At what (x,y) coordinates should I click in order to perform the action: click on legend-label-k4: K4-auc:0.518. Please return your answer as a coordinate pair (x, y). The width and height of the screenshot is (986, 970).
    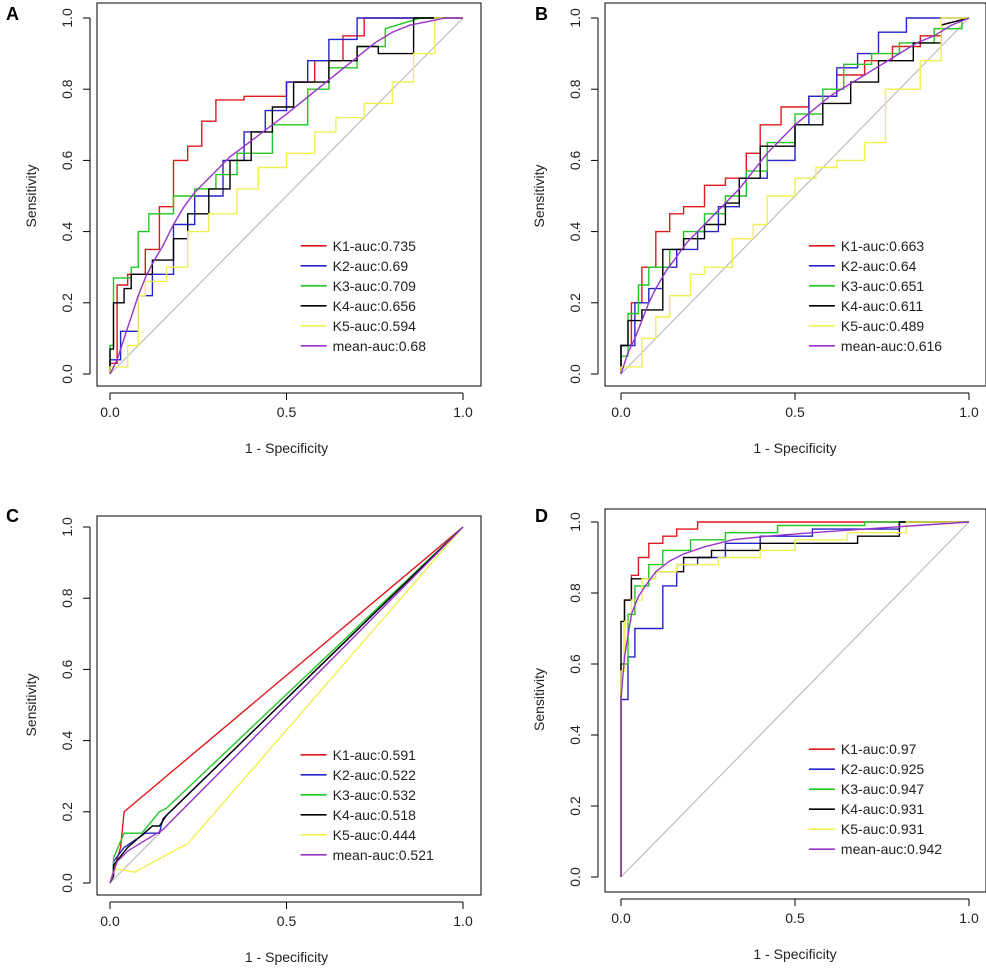
    Looking at the image, I should click on (374, 815).